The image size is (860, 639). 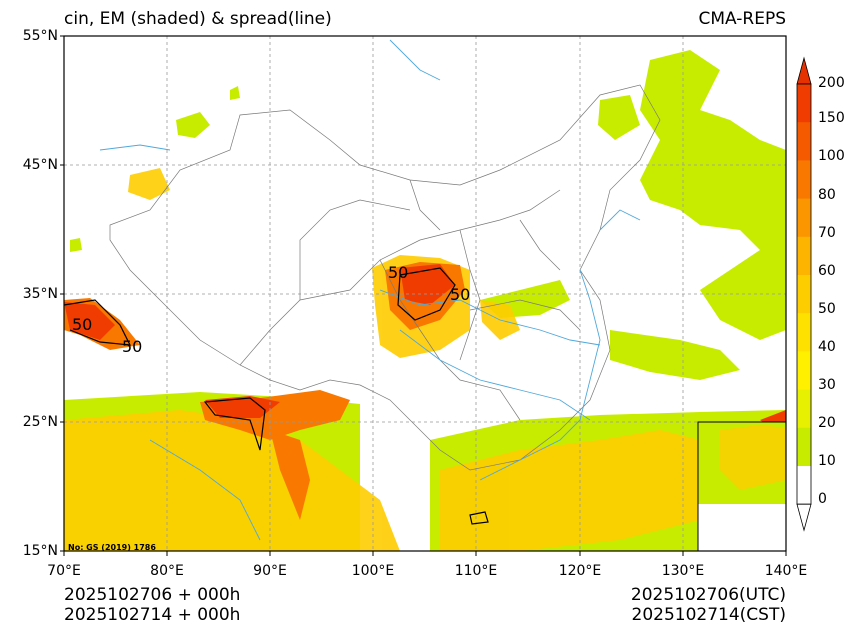 What do you see at coordinates (40, 551) in the screenshot?
I see `lat-label-15: 15°N` at bounding box center [40, 551].